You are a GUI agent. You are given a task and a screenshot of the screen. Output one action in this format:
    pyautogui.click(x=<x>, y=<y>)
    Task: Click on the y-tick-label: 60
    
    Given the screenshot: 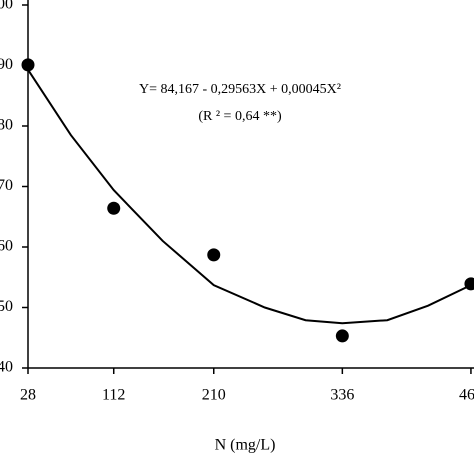 What is the action you would take?
    pyautogui.click(x=6, y=246)
    